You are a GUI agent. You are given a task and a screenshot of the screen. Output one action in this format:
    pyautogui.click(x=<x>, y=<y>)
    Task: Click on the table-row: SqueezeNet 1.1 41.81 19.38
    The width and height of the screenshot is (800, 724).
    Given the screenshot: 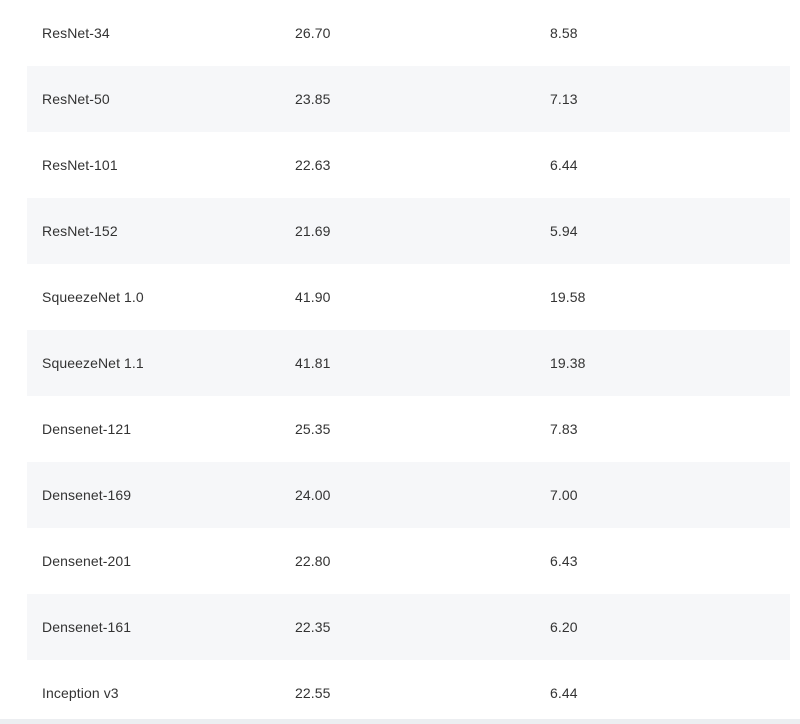 What is the action you would take?
    pyautogui.click(x=408, y=363)
    